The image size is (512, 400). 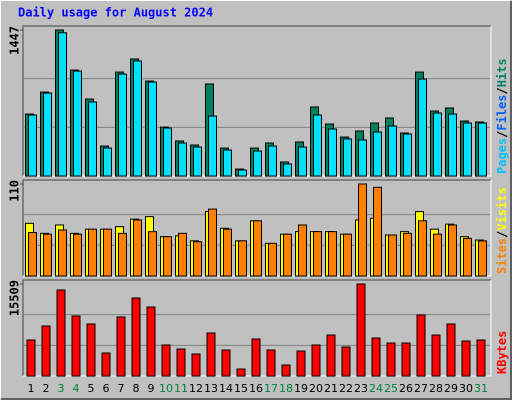 I want to click on legend-entry: Files, so click(x=502, y=113).